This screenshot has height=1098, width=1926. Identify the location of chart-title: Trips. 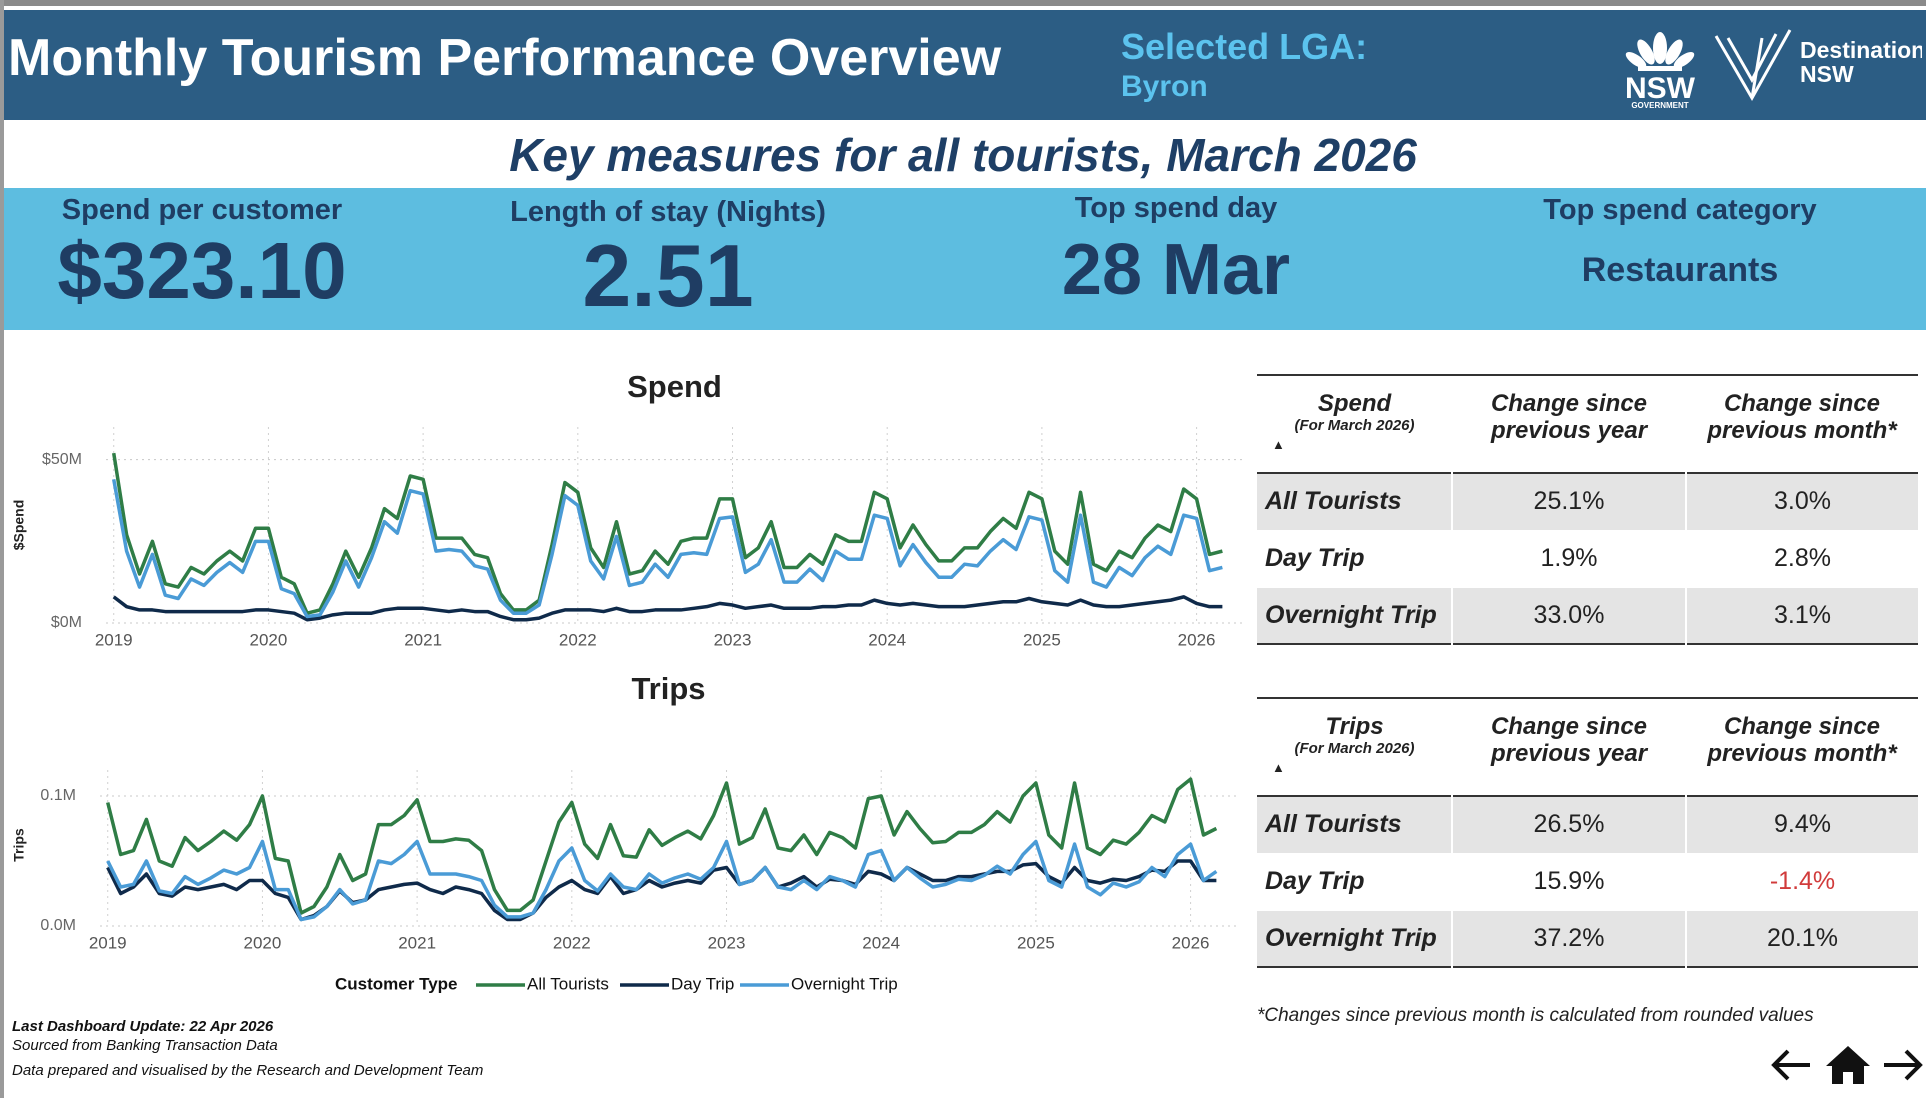
(668, 688).